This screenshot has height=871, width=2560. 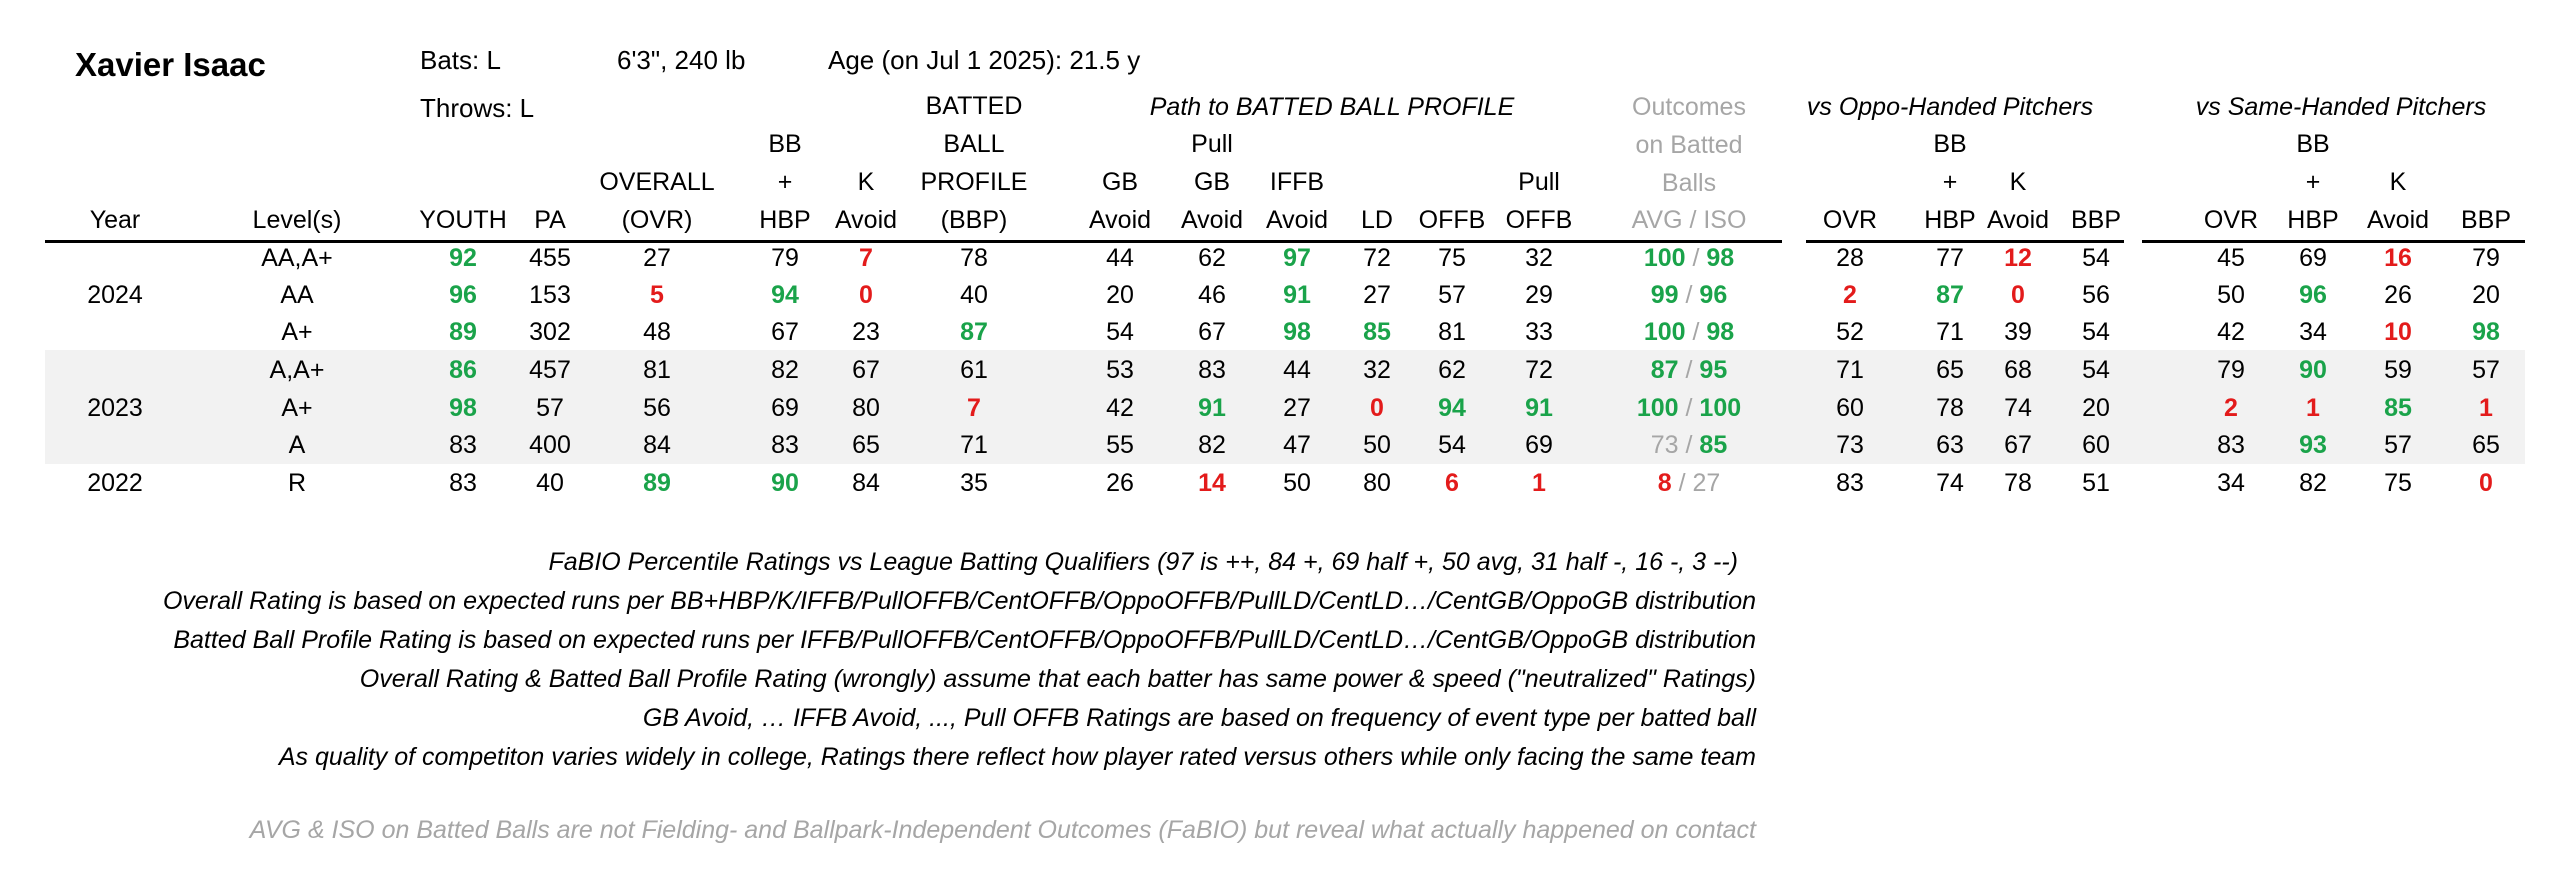 What do you see at coordinates (1212, 182) in the screenshot?
I see `column-header-pgb: GB` at bounding box center [1212, 182].